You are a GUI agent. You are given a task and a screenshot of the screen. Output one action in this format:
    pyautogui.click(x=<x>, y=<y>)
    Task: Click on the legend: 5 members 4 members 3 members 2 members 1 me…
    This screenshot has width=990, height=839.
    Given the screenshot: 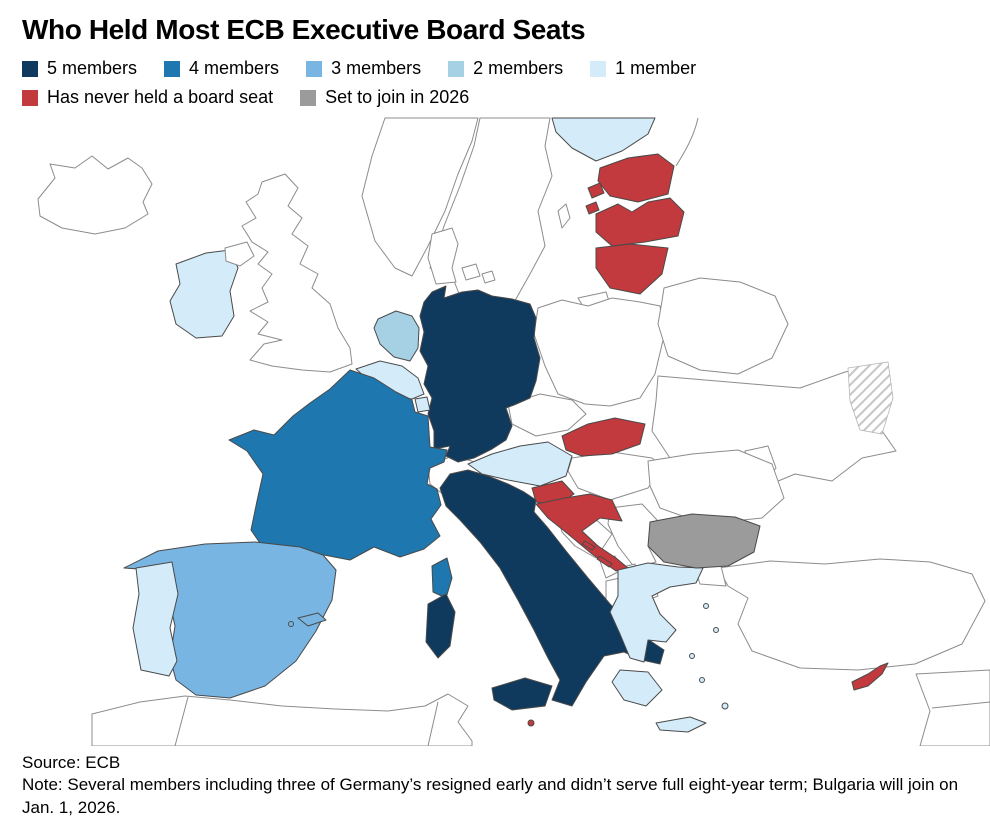 What is the action you would take?
    pyautogui.click(x=506, y=83)
    